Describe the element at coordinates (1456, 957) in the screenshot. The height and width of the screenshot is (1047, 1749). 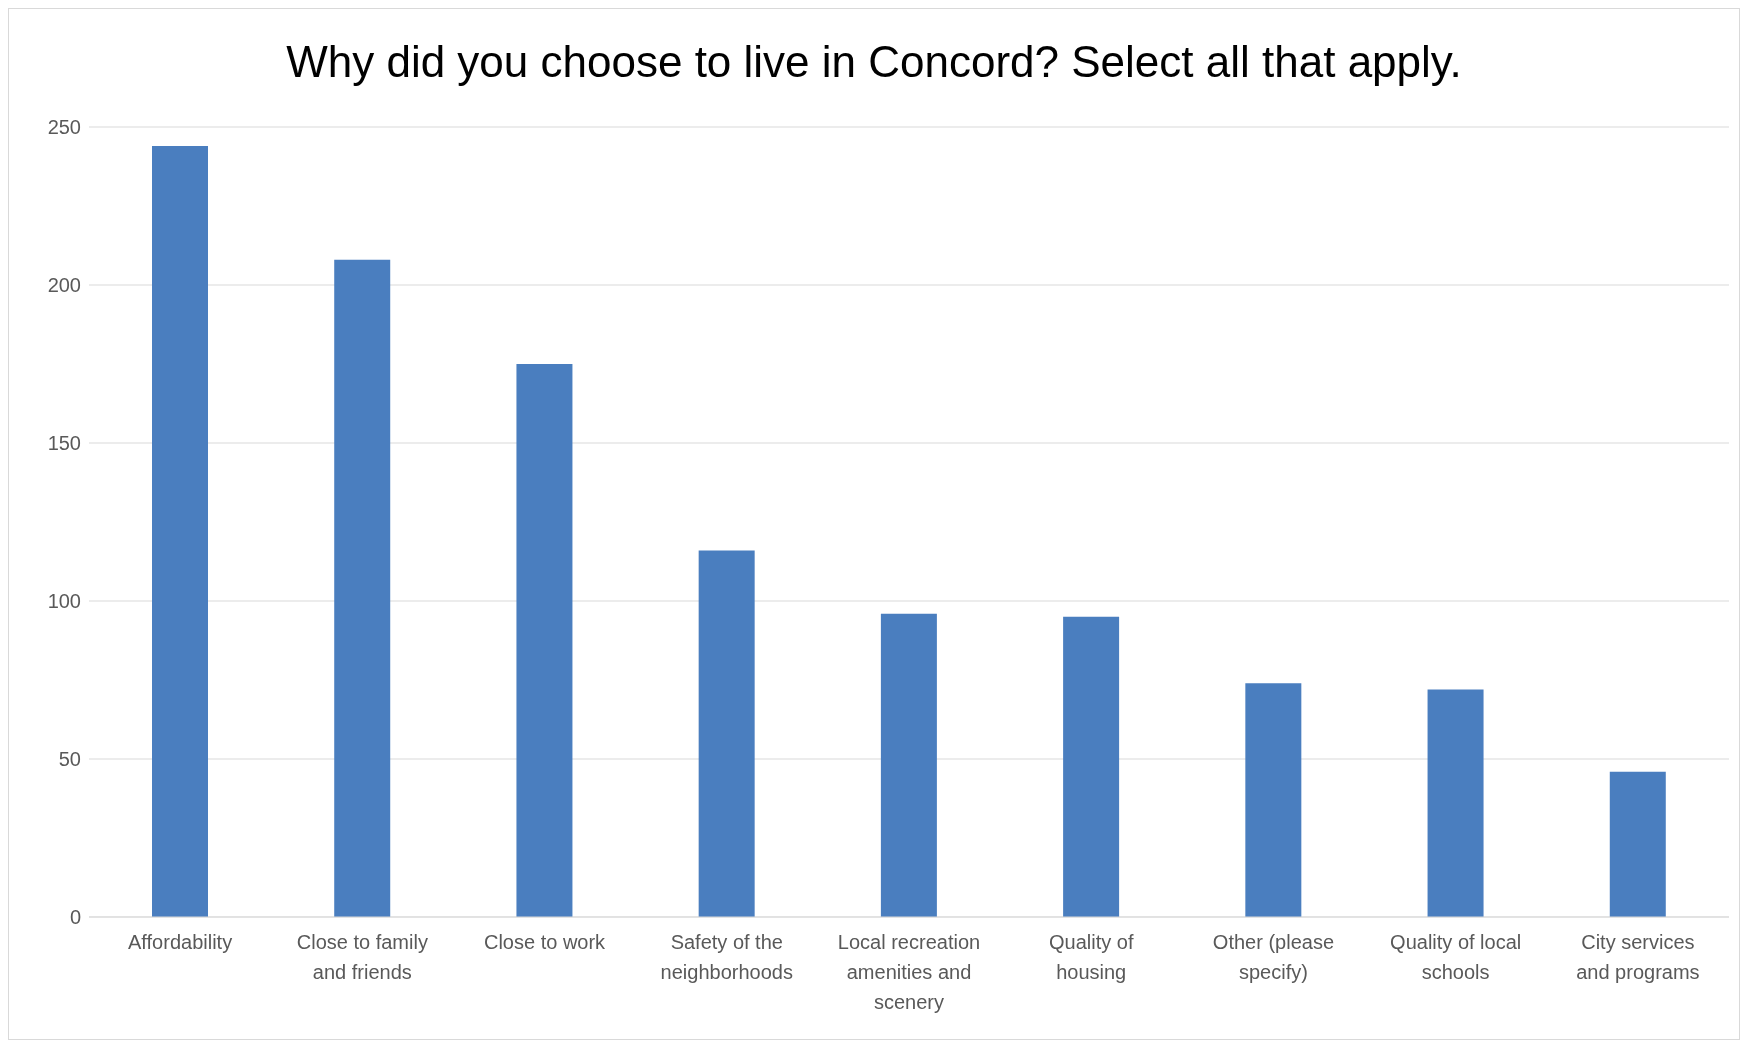
I see `x-tick-label: Quality of local schools` at that location.